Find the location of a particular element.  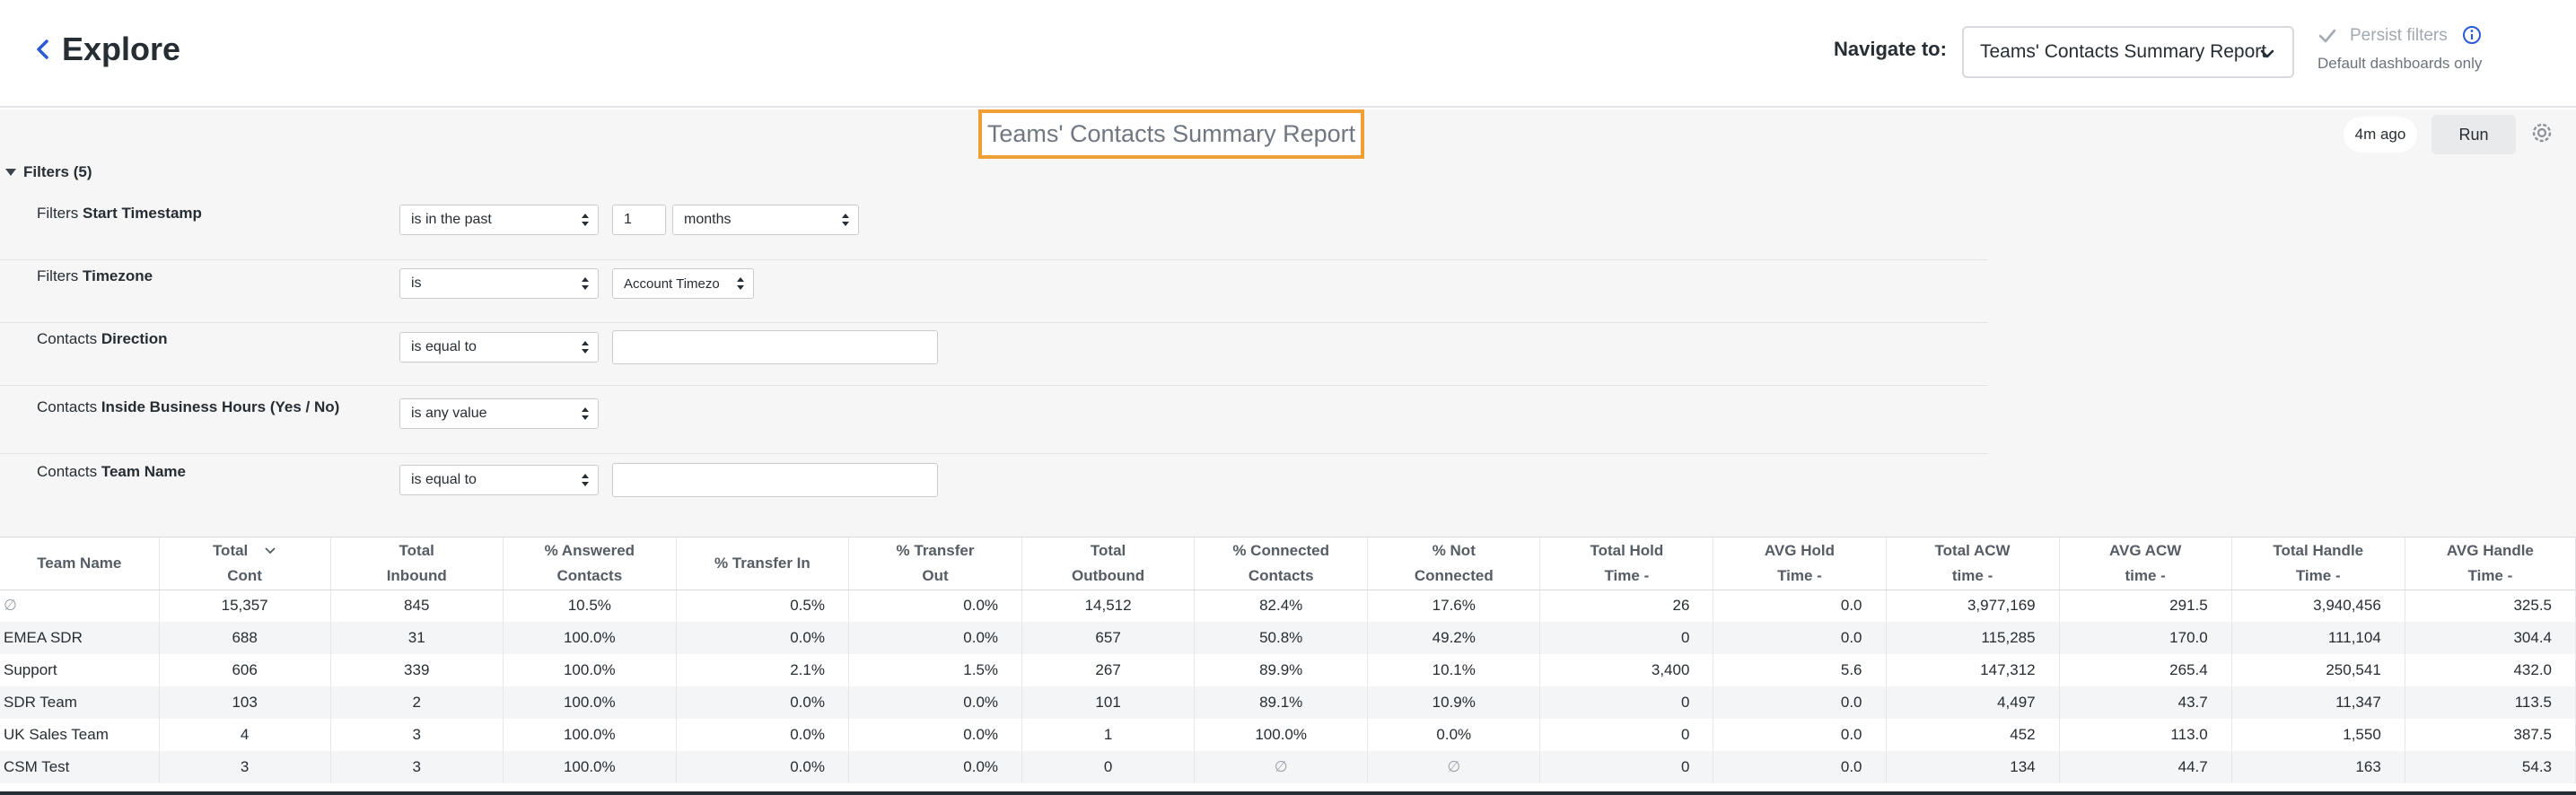

select-arrows-icon is located at coordinates (585, 480).